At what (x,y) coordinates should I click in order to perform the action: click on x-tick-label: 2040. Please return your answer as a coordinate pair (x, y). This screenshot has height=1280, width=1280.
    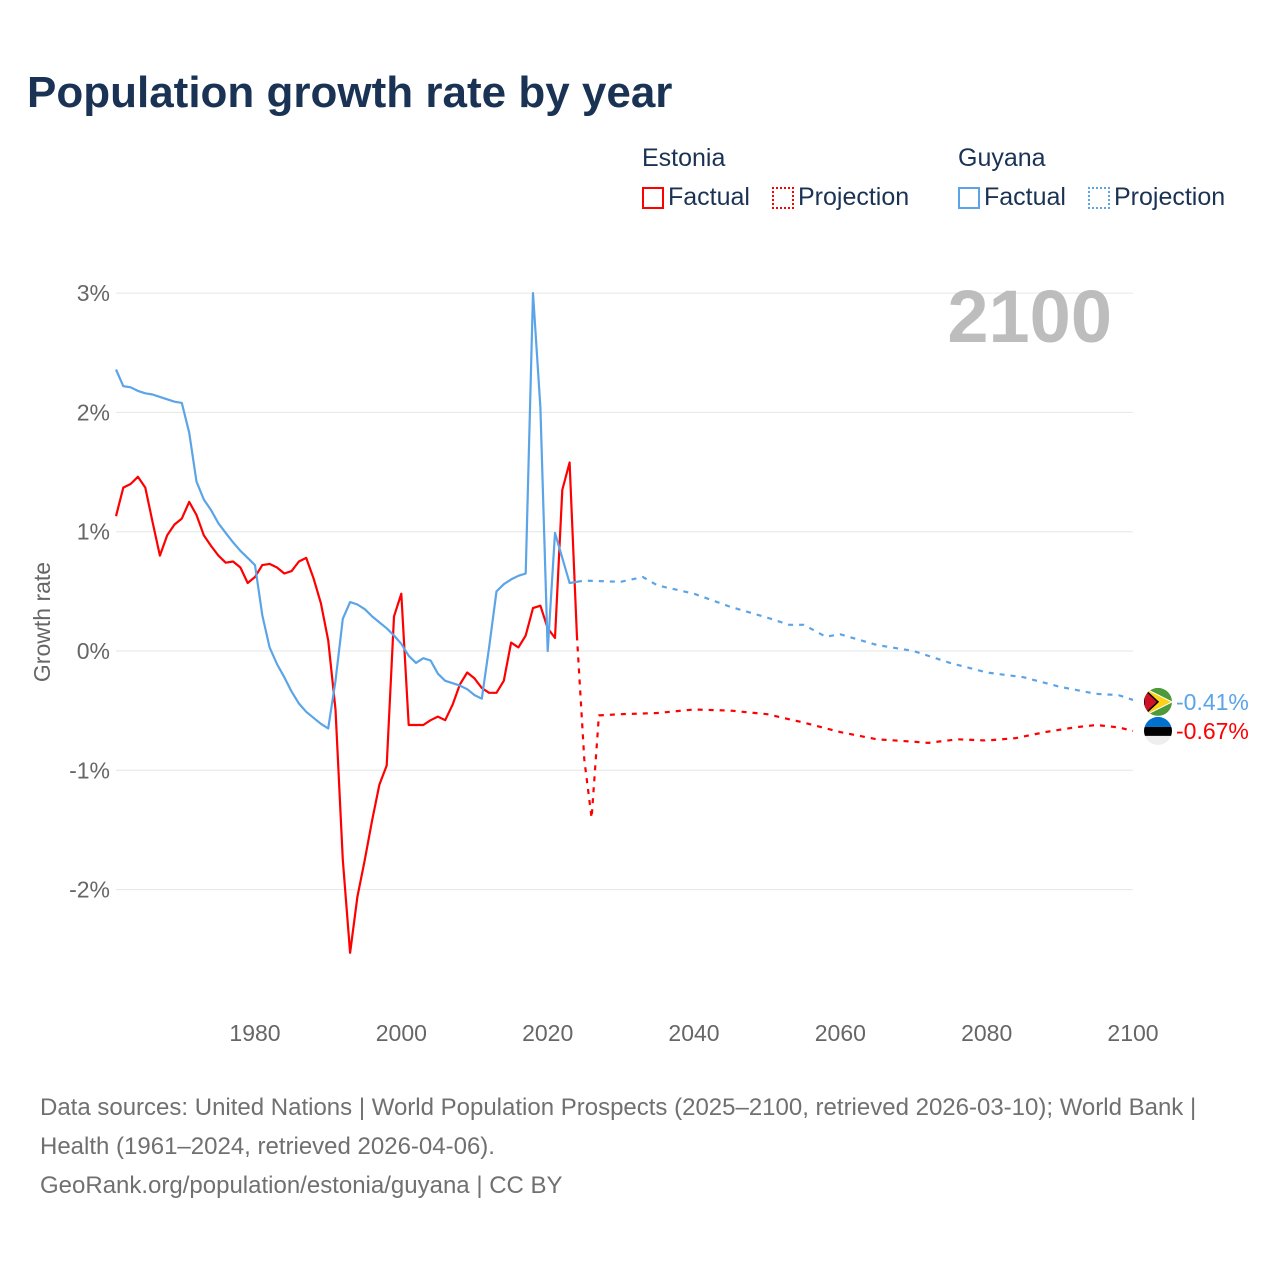
    Looking at the image, I should click on (693, 1033).